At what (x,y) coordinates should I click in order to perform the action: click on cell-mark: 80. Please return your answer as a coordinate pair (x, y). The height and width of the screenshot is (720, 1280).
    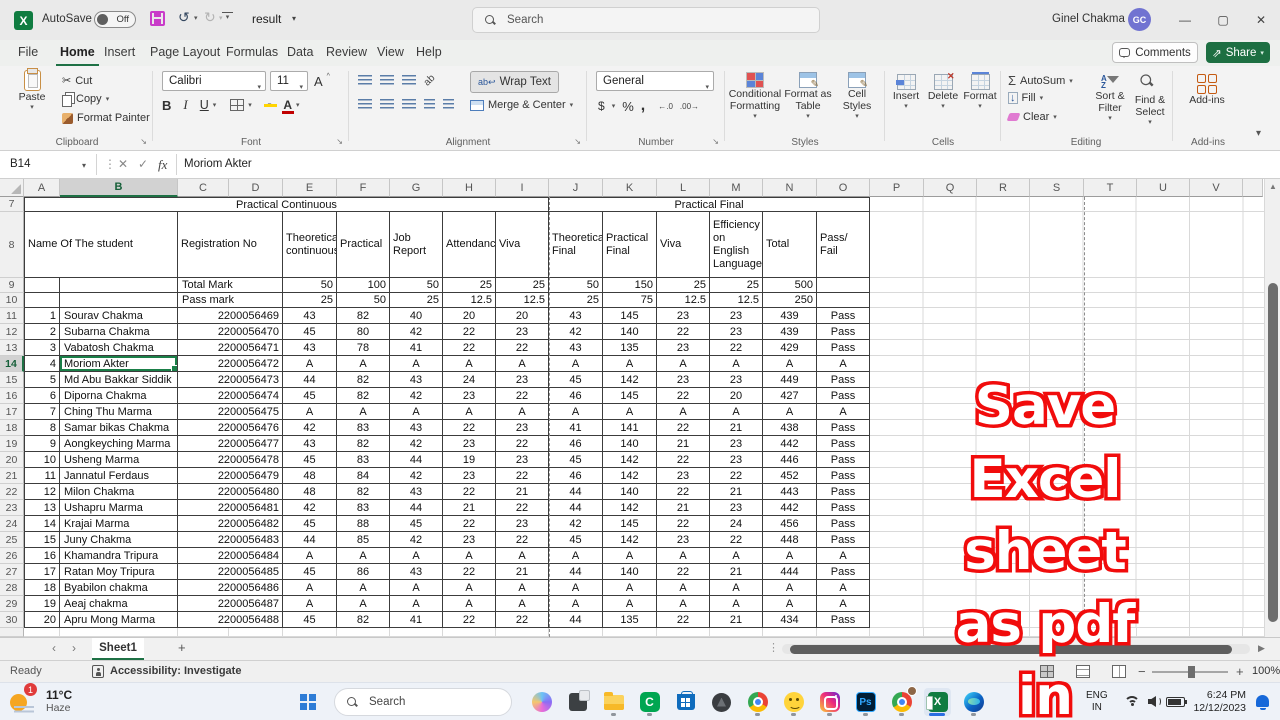
    Looking at the image, I should click on (363, 332).